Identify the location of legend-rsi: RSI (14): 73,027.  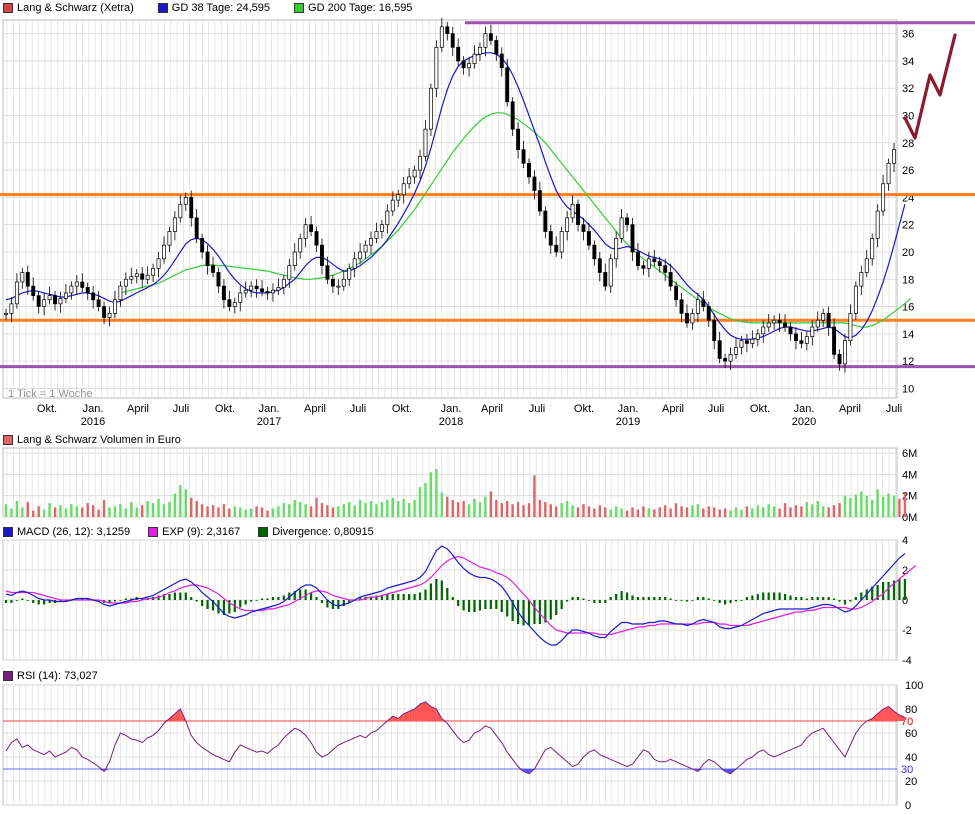
(50, 676).